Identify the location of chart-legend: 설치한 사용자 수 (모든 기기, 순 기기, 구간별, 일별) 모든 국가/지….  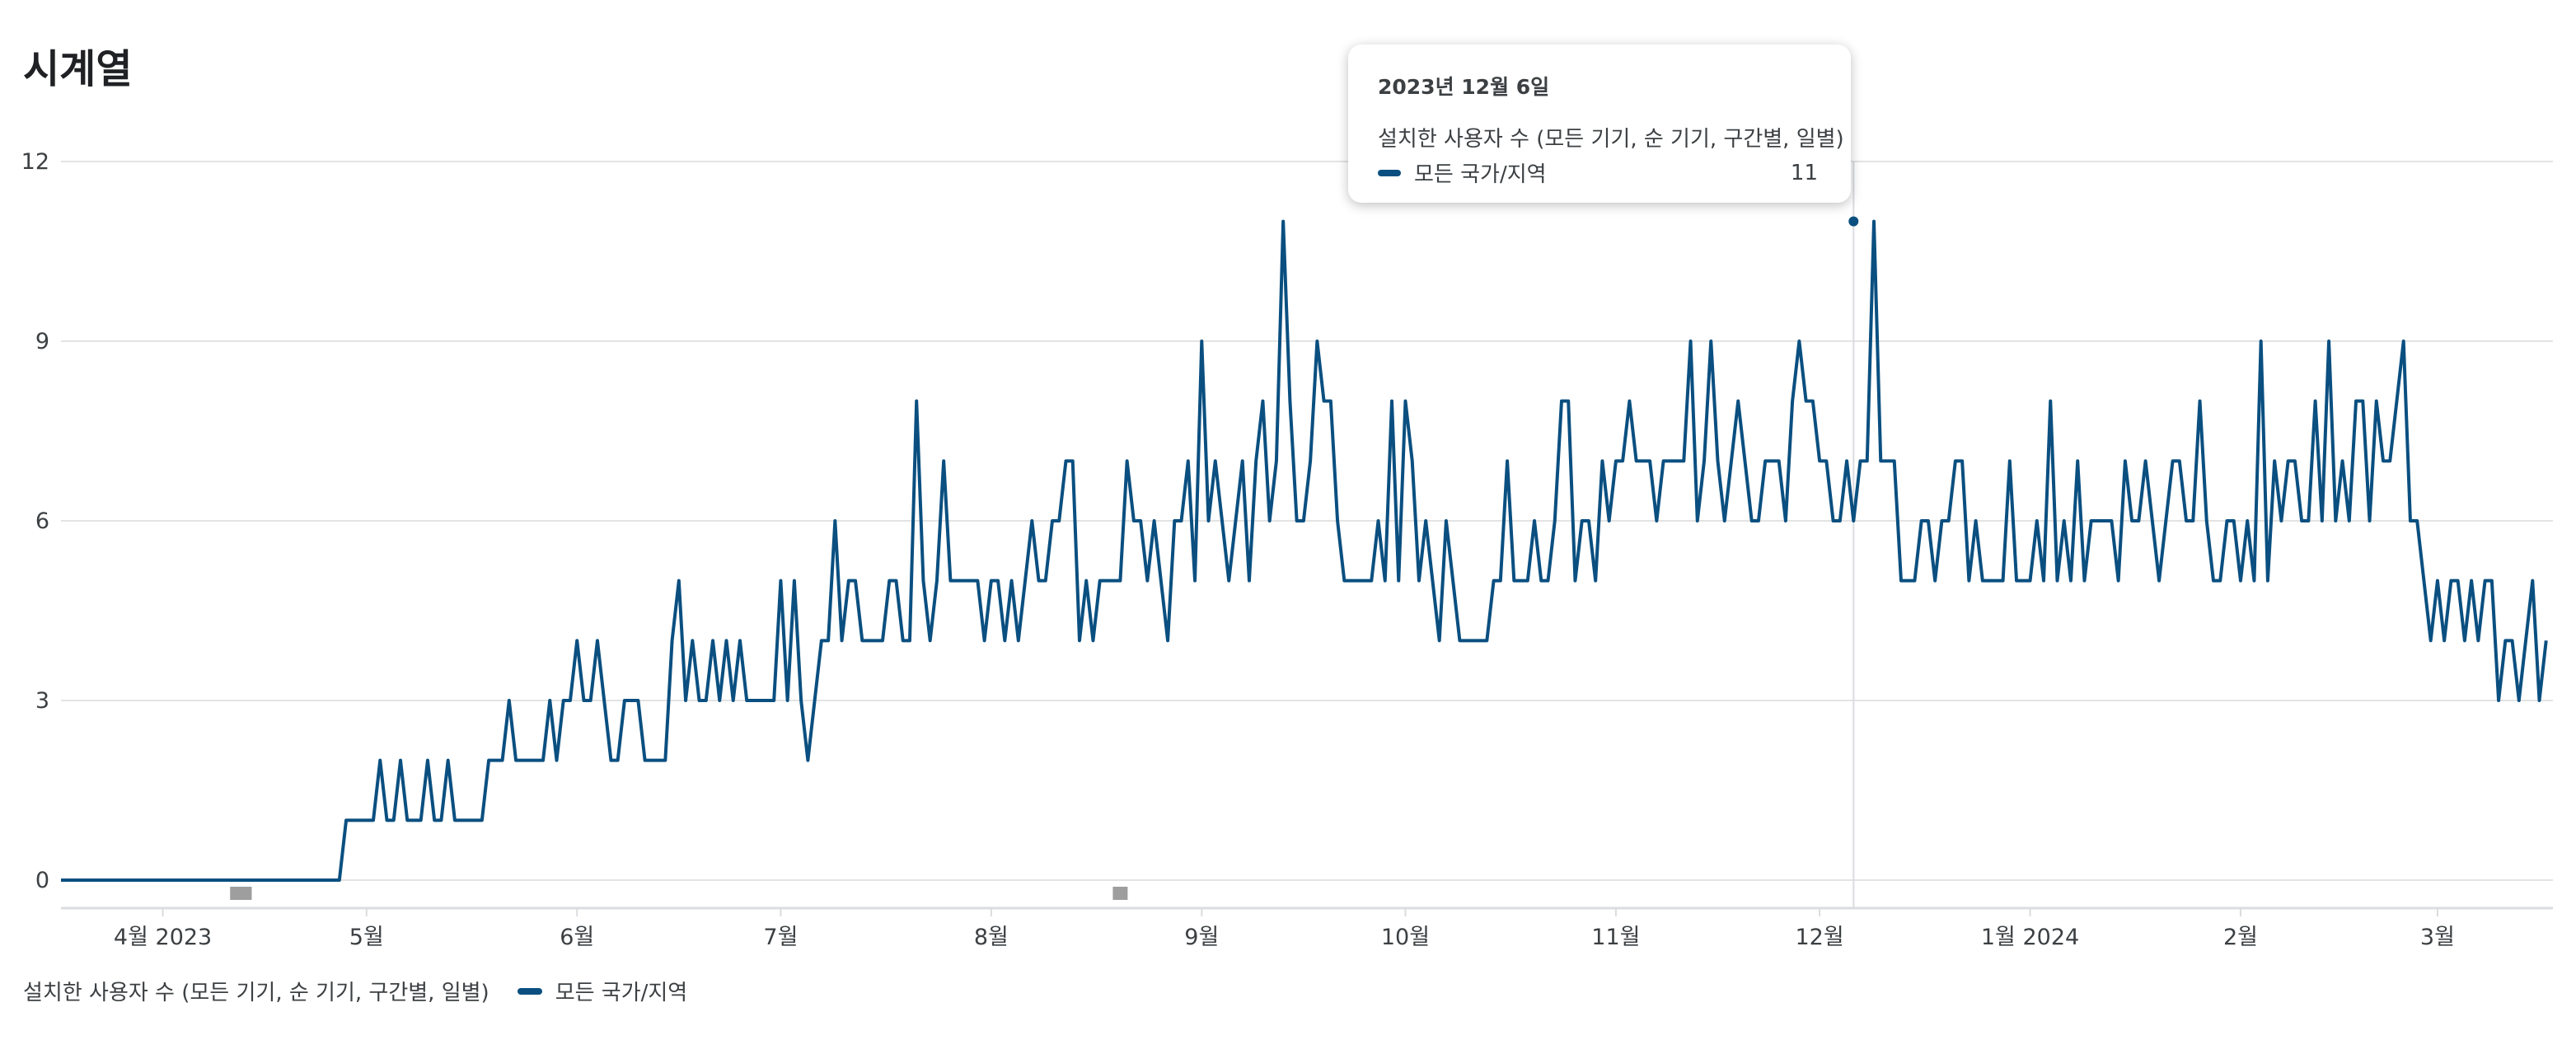
(355, 991).